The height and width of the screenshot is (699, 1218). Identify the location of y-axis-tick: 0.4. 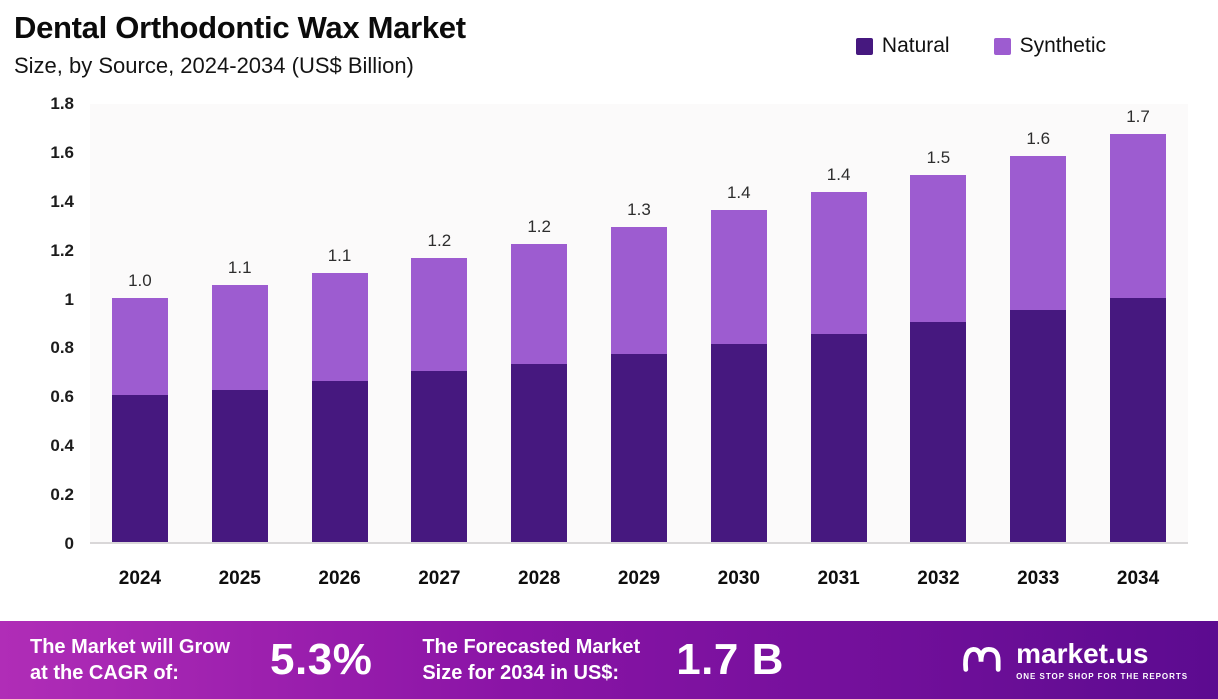
(62, 446).